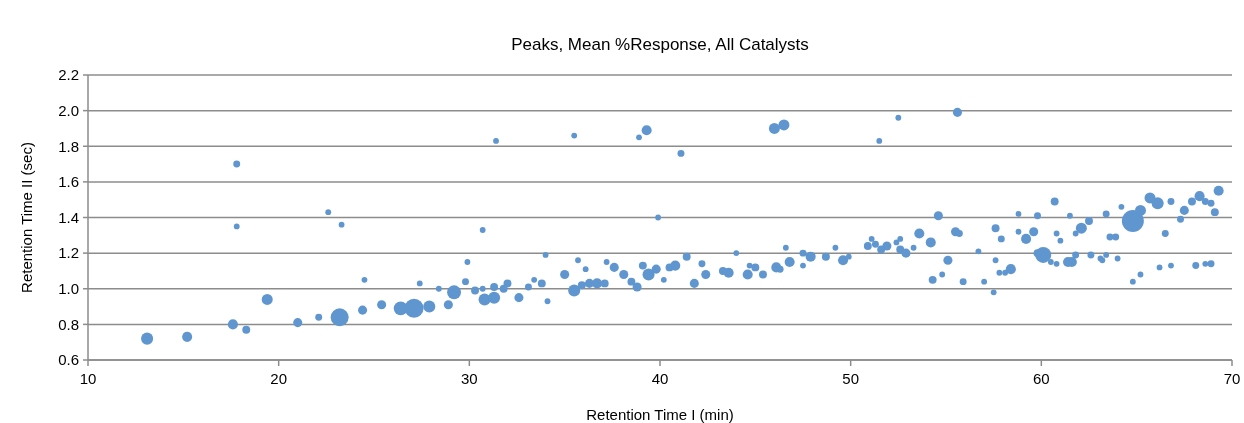 This screenshot has height=423, width=1244. What do you see at coordinates (68, 75) in the screenshot?
I see `y-tick-label: 2.2` at bounding box center [68, 75].